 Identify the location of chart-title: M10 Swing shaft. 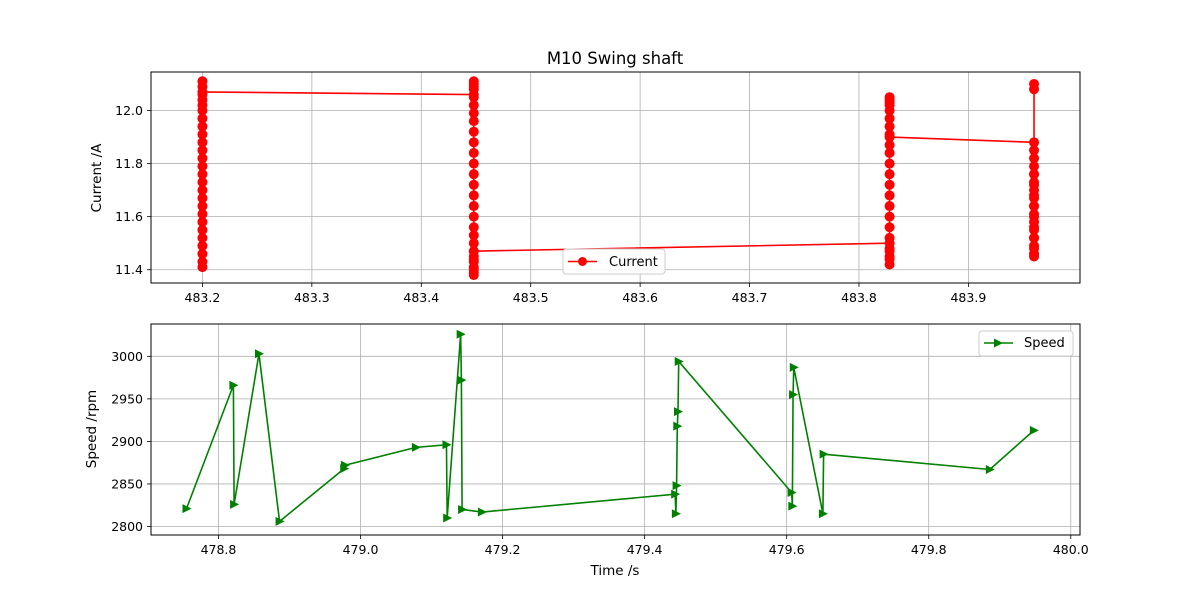
(615, 58).